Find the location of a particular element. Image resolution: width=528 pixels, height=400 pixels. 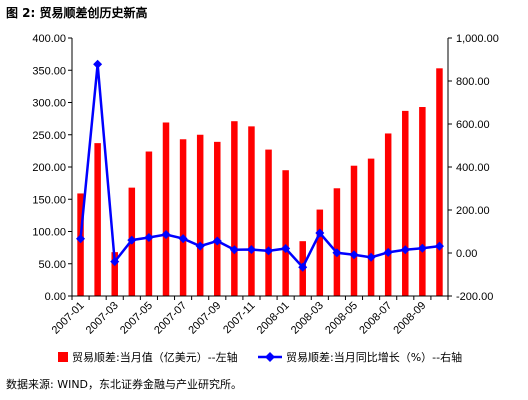

right-tick-label: 200.00 is located at coordinates (473, 211).